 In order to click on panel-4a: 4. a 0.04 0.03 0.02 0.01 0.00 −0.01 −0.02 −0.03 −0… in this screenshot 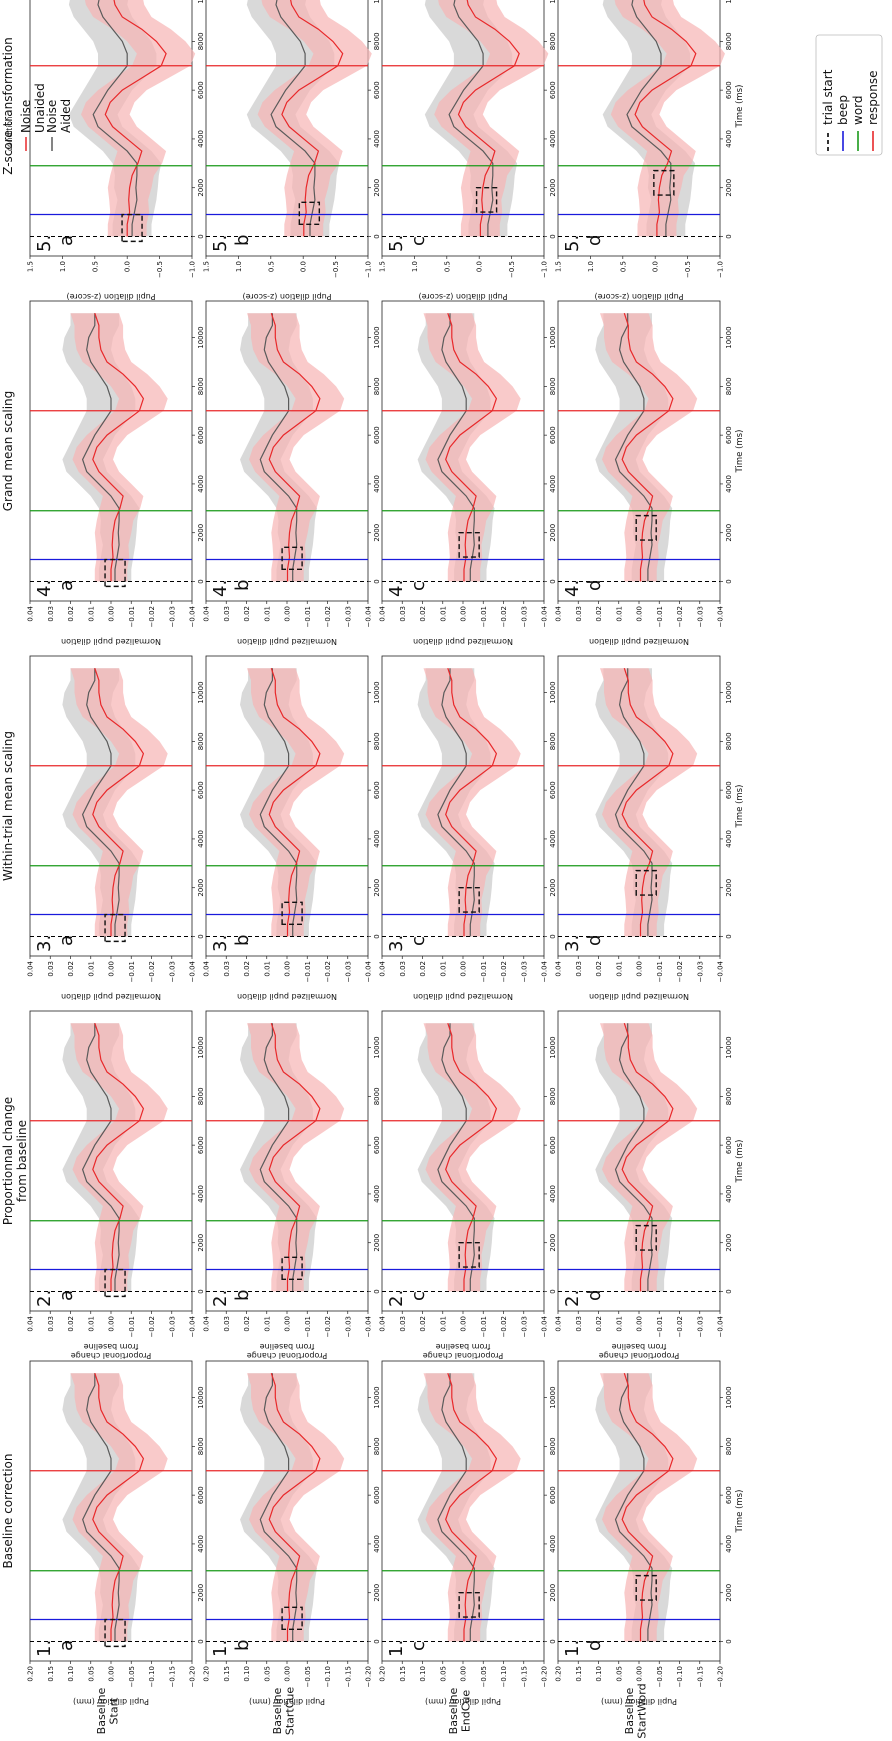, I will do `click(116, 473)`.